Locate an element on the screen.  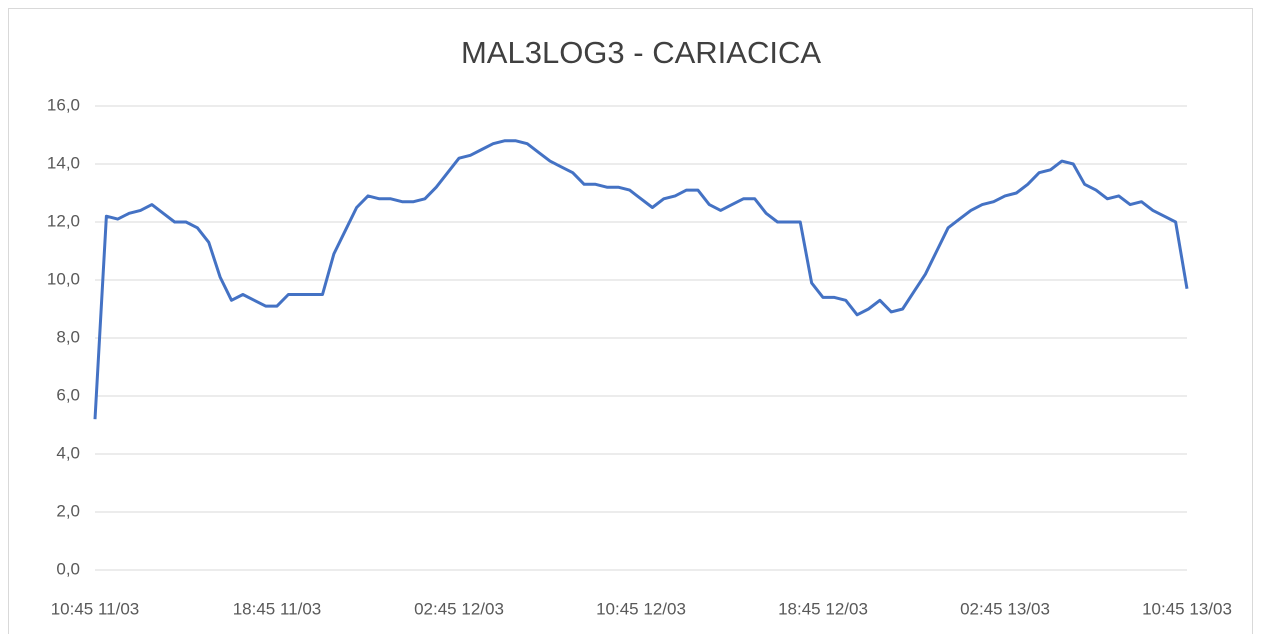
y-tick-label: 0,0 is located at coordinates (68, 568).